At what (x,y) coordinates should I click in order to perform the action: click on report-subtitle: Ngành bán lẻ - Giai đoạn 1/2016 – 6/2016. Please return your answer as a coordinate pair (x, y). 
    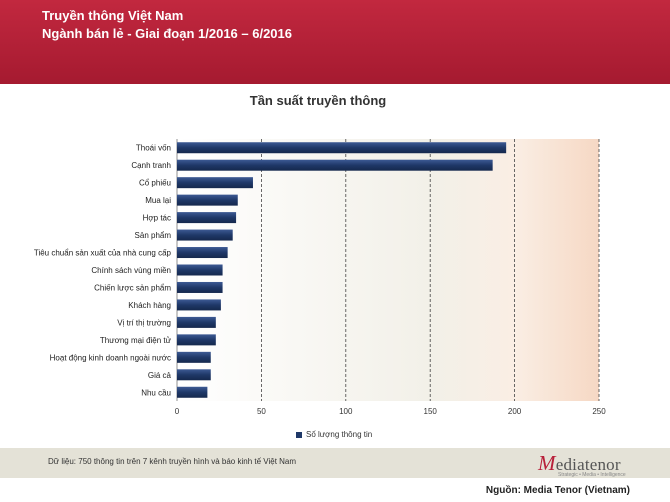
    Looking at the image, I should click on (167, 33).